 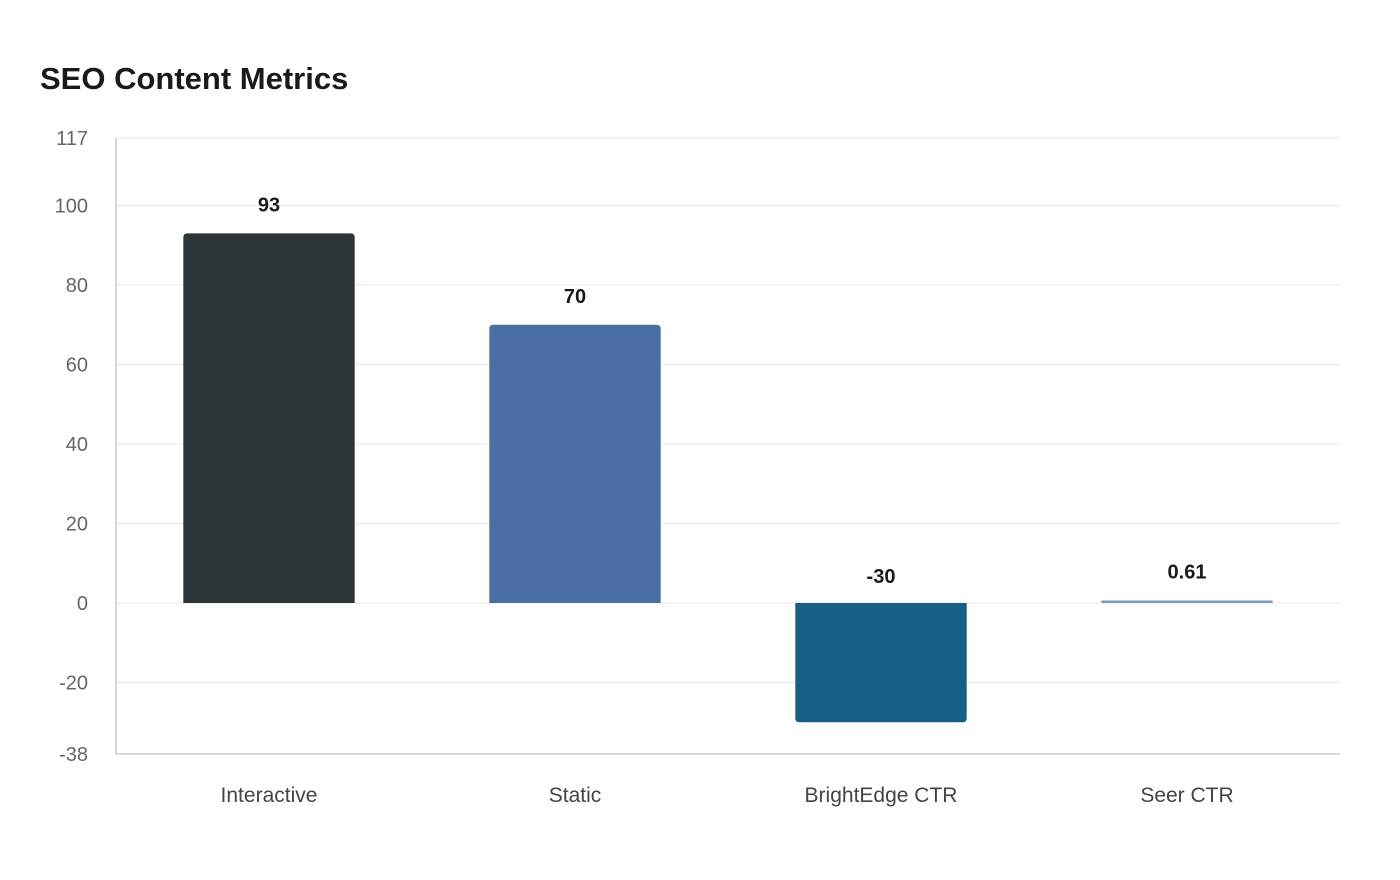 What do you see at coordinates (77, 524) in the screenshot?
I see `y-tick-label: 20` at bounding box center [77, 524].